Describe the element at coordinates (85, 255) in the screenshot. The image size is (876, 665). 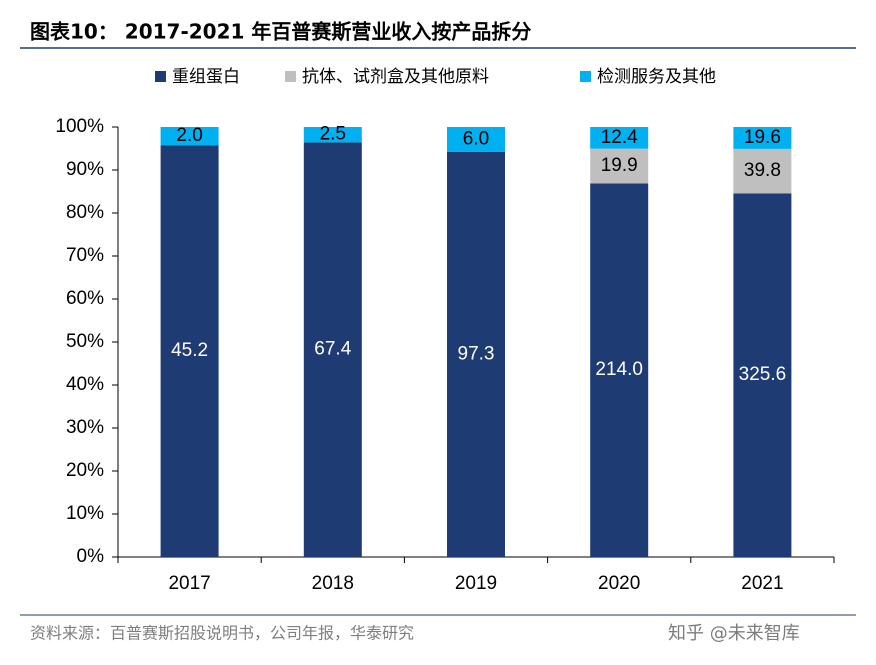
I see `y-tick-label: 70%` at that location.